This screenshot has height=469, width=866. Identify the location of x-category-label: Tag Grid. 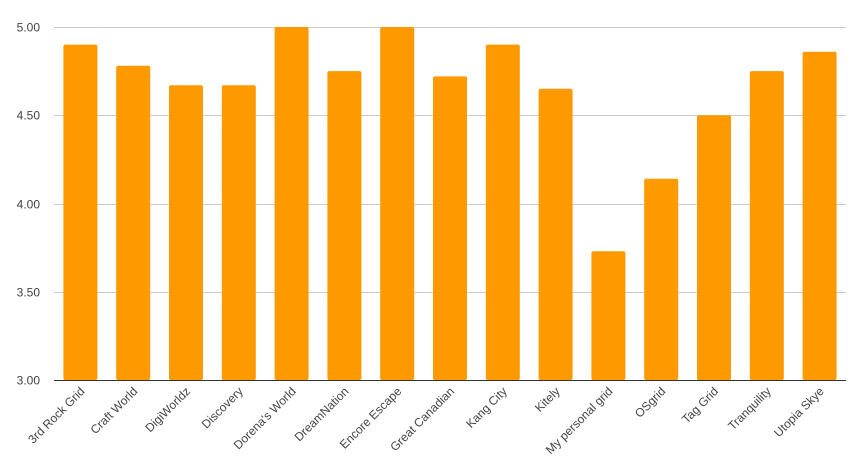
(700, 405).